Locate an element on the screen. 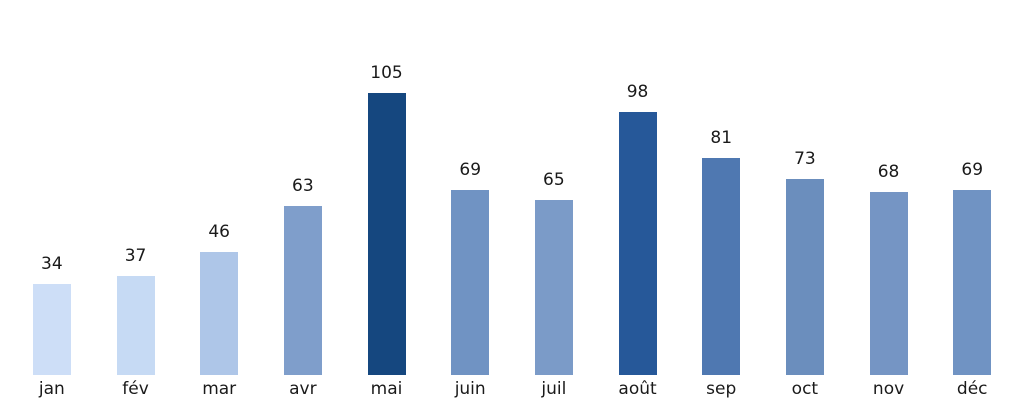 The height and width of the screenshot is (404, 1024). bar-juin is located at coordinates (470, 282).